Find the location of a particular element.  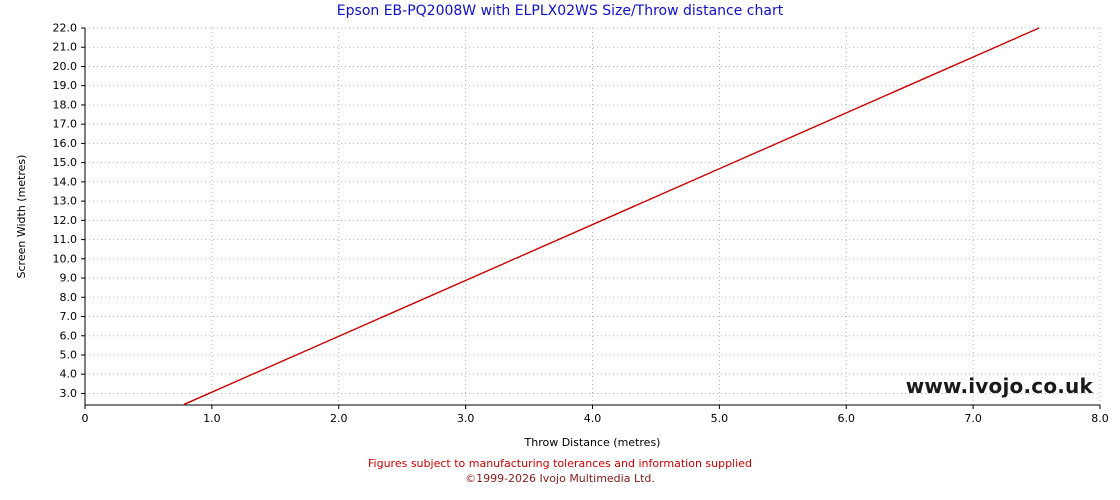

y-tick-label: 3.0 is located at coordinates (69, 393).